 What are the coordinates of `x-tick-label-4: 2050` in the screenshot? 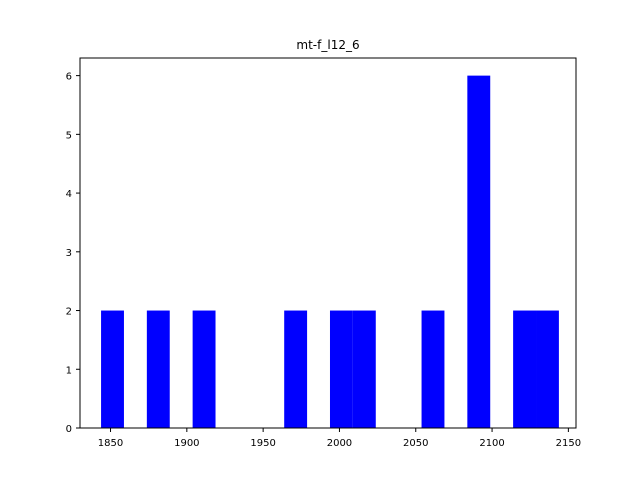 It's located at (415, 443).